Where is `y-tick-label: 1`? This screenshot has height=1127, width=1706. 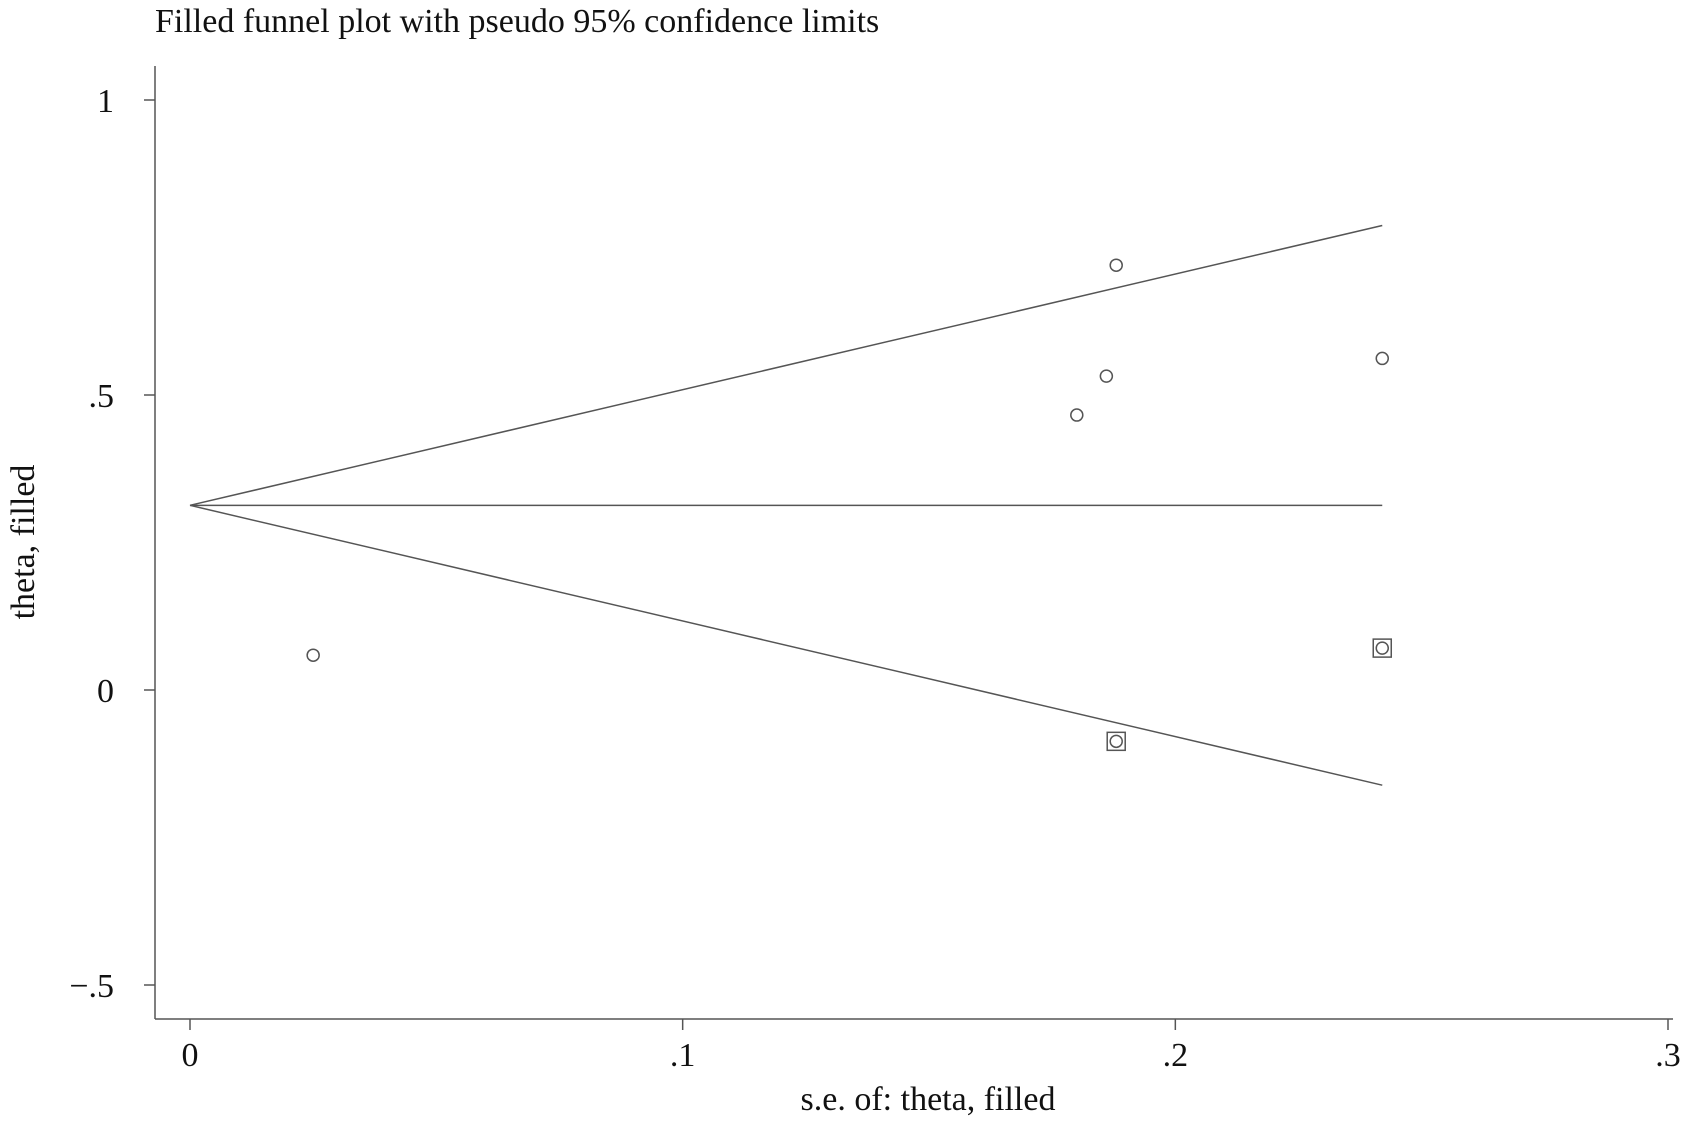 y-tick-label: 1 is located at coordinates (105, 101).